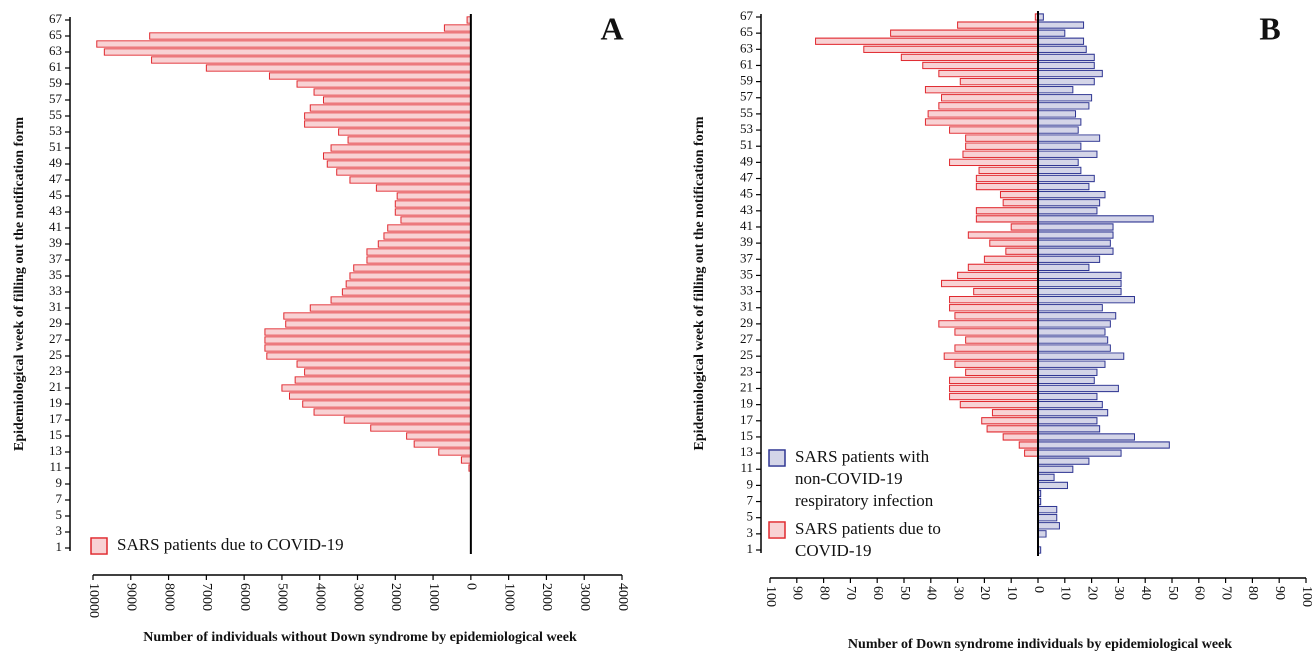  Describe the element at coordinates (55, 306) in the screenshot. I see `y-tick-label: 31` at that location.